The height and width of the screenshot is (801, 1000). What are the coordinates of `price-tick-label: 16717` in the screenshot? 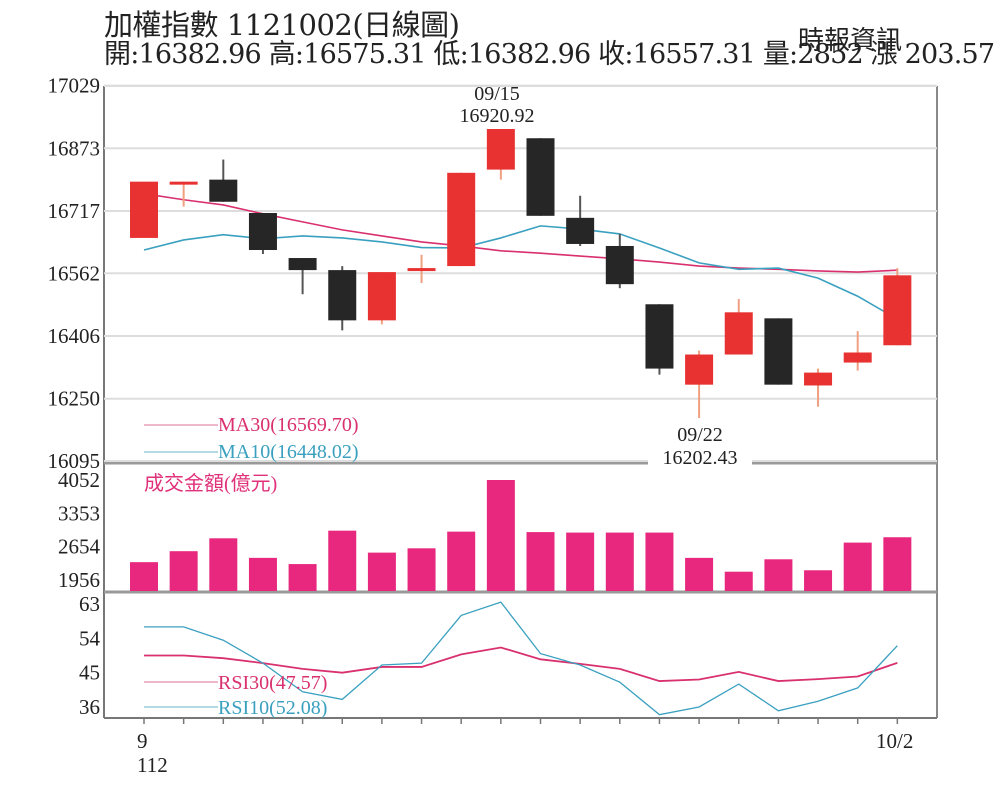 It's located at (74, 211).